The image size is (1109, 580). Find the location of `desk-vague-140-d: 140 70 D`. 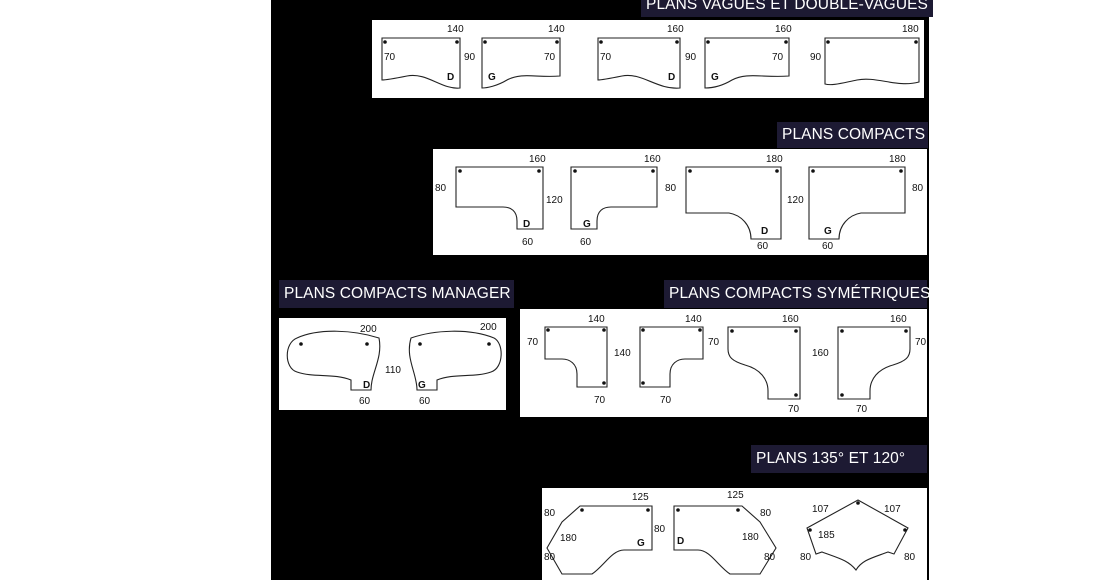

desk-vague-140-d: 140 70 D is located at coordinates (422, 56).